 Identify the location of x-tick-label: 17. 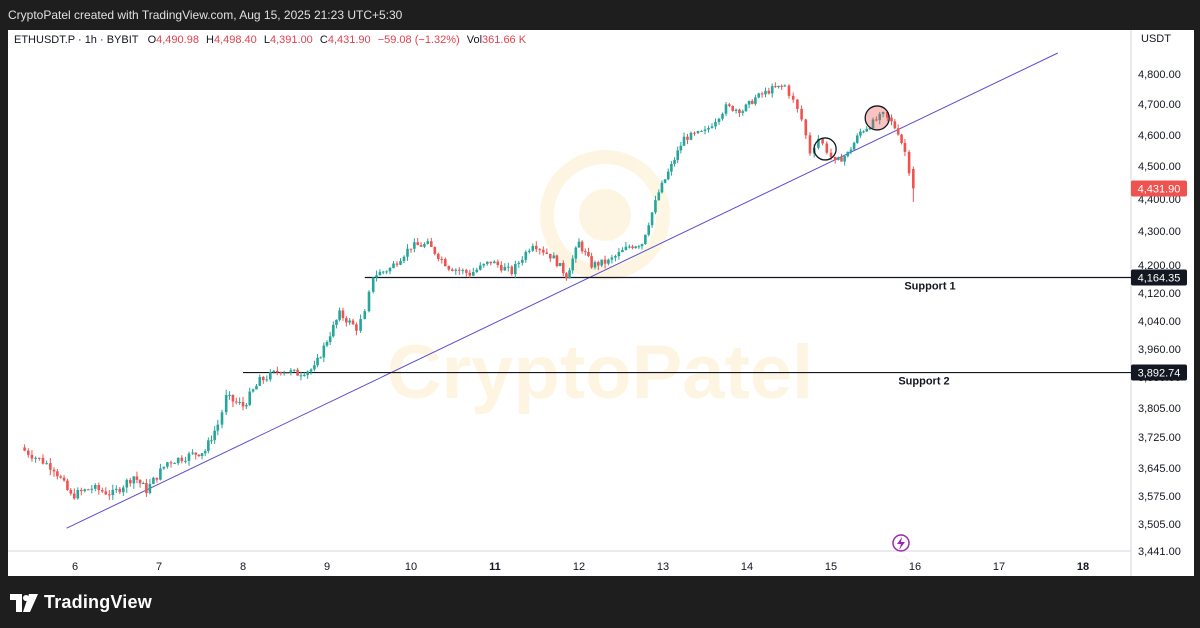
(999, 567).